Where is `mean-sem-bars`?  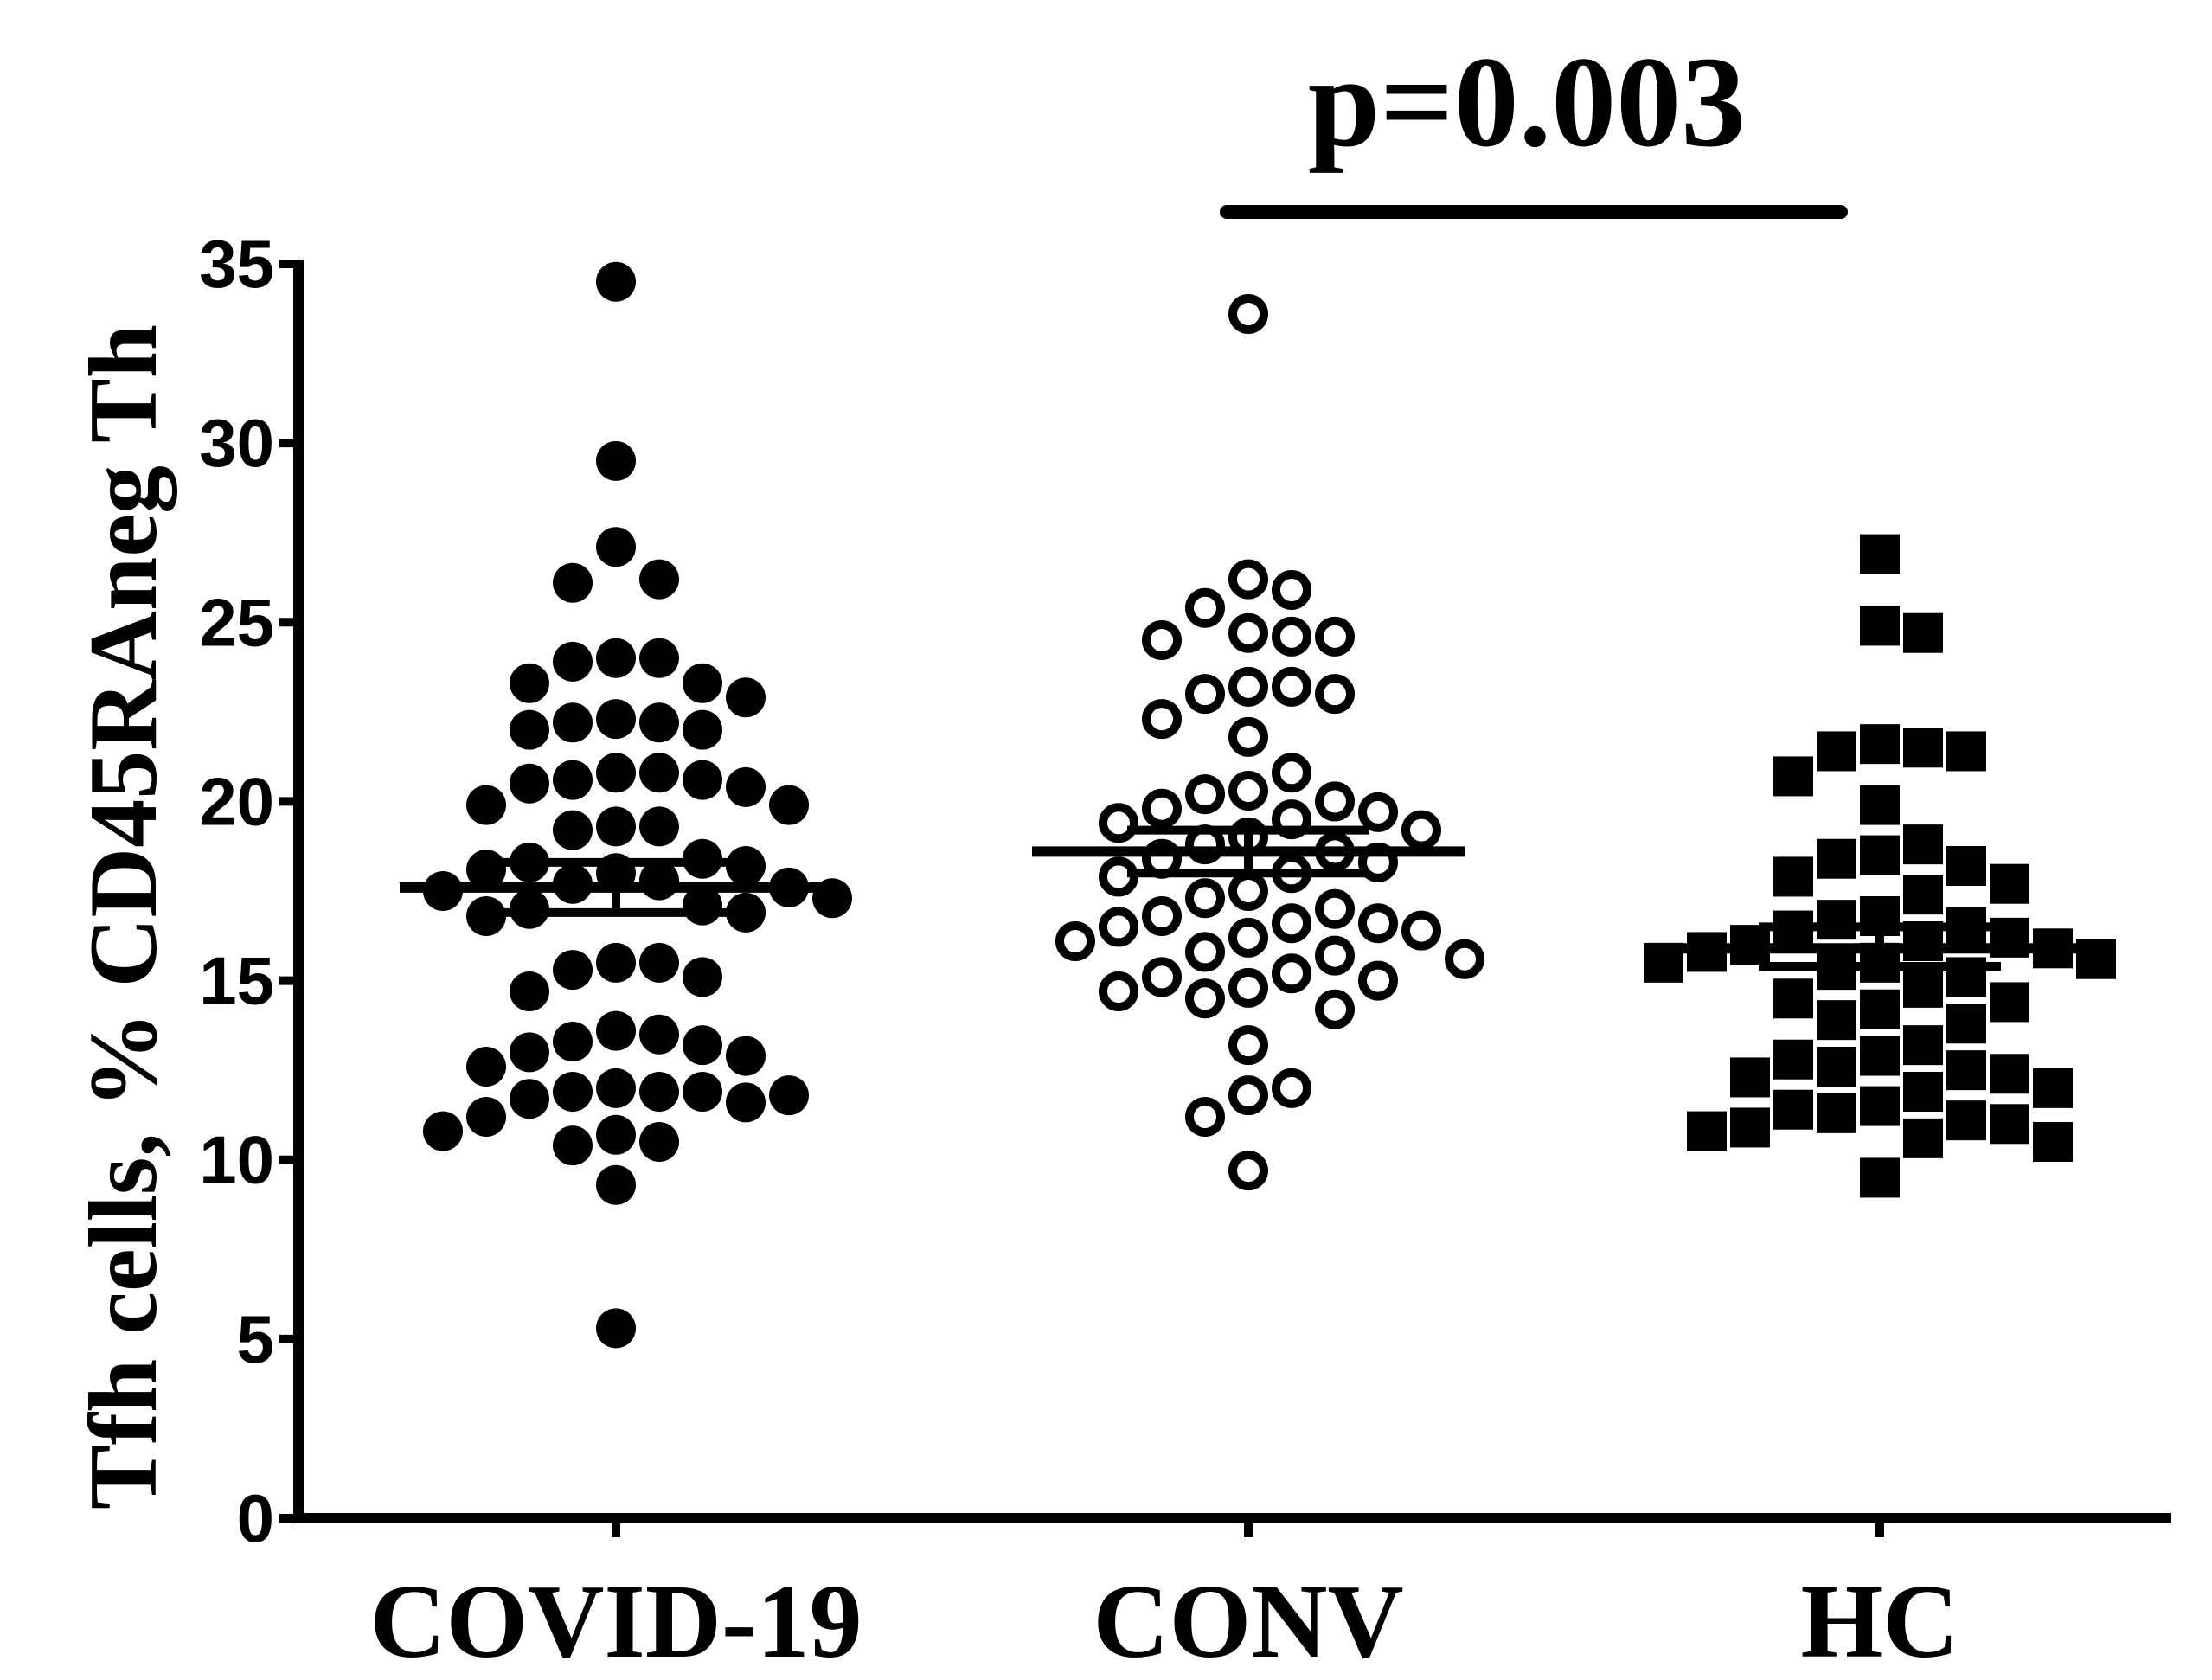 mean-sem-bars is located at coordinates (1248, 898).